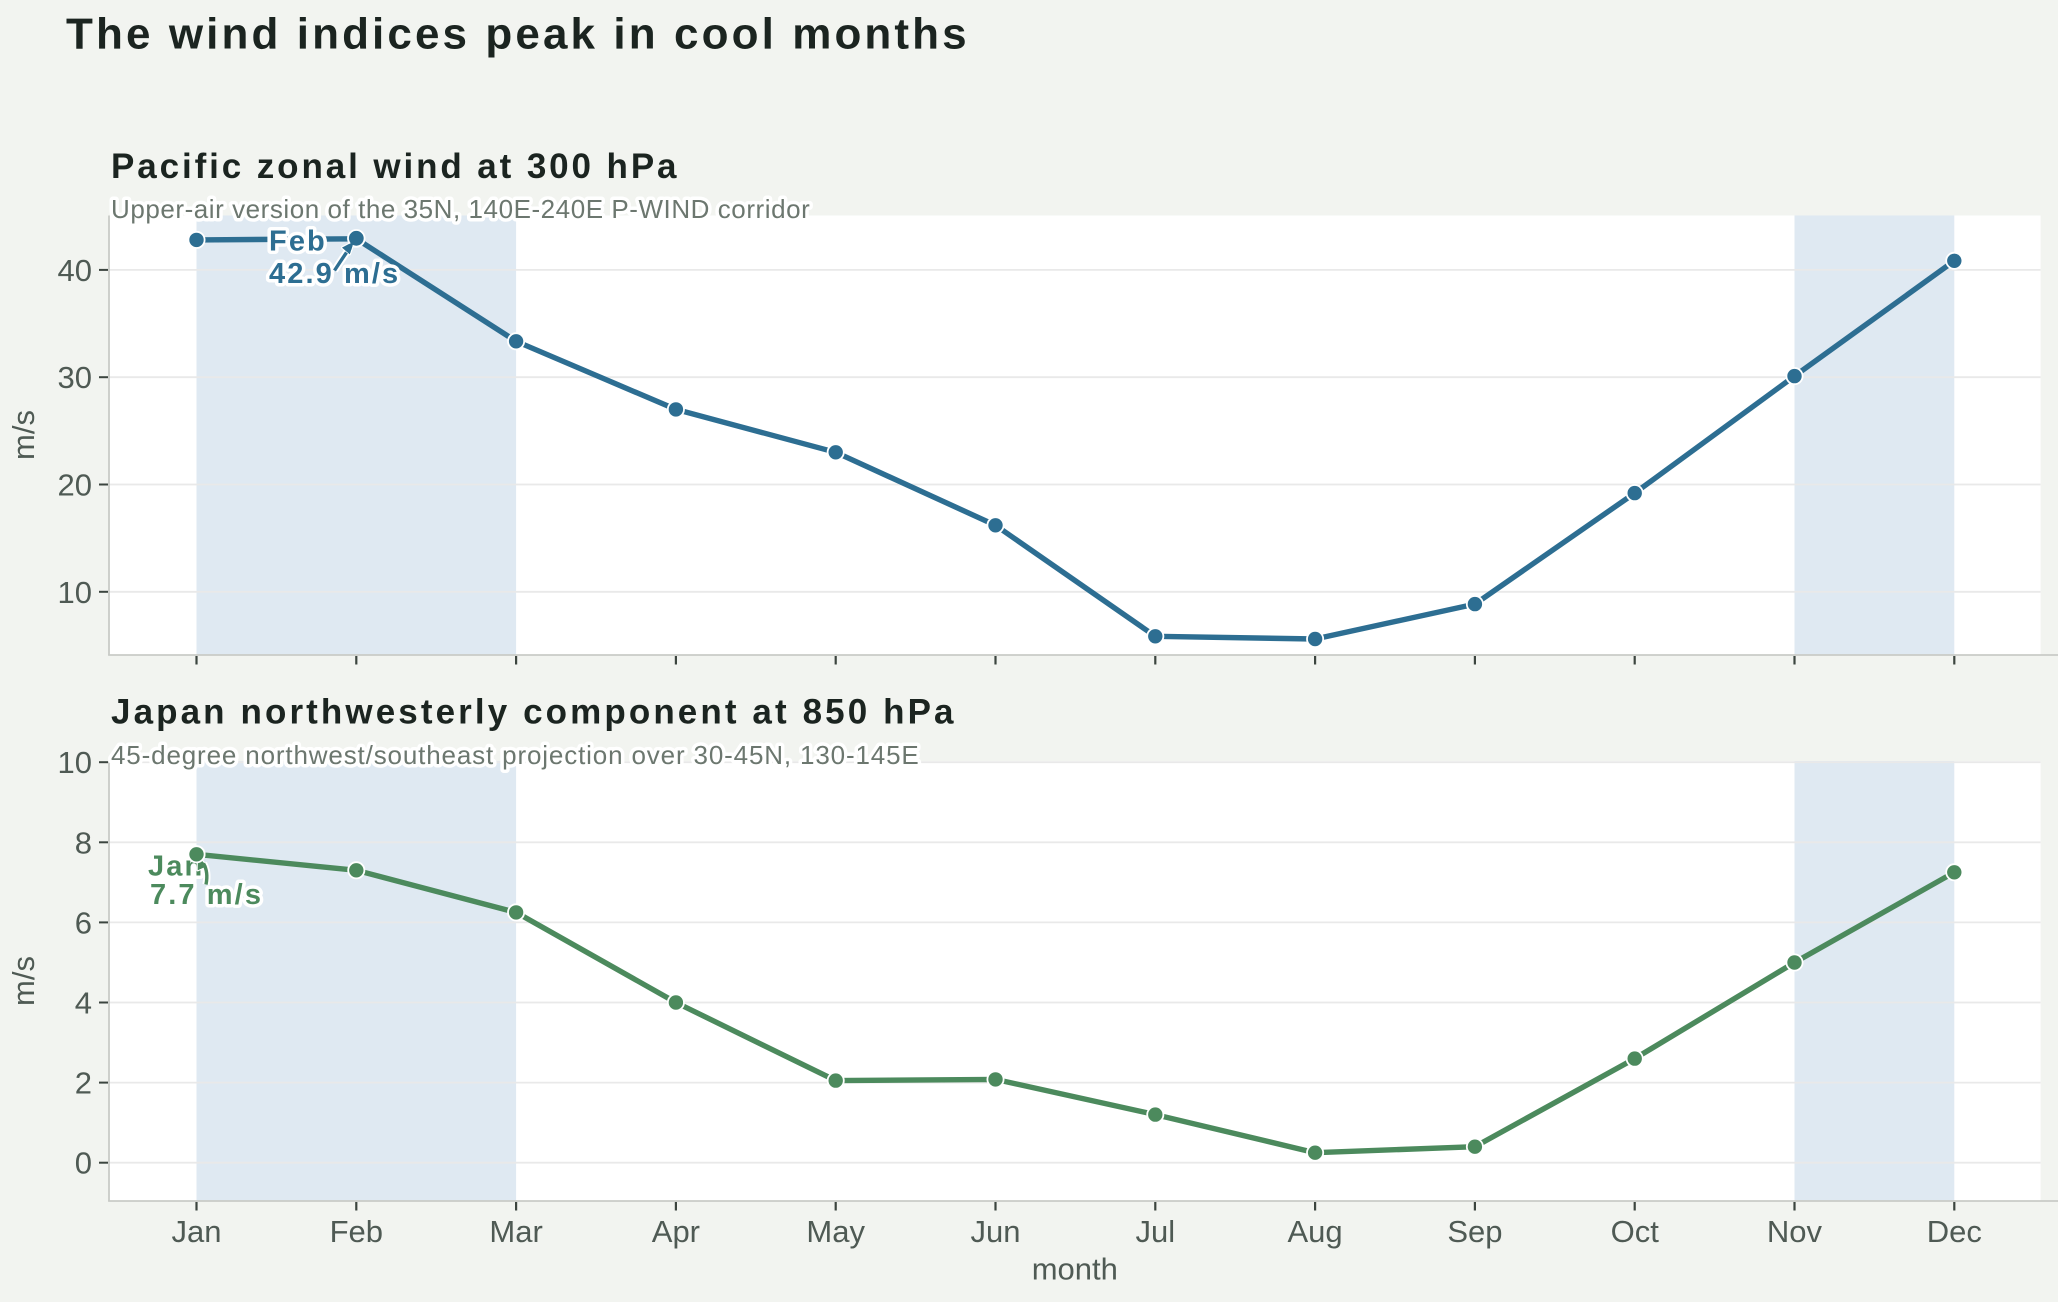  Describe the element at coordinates (1075, 1269) in the screenshot. I see `svg-text: month` at that location.